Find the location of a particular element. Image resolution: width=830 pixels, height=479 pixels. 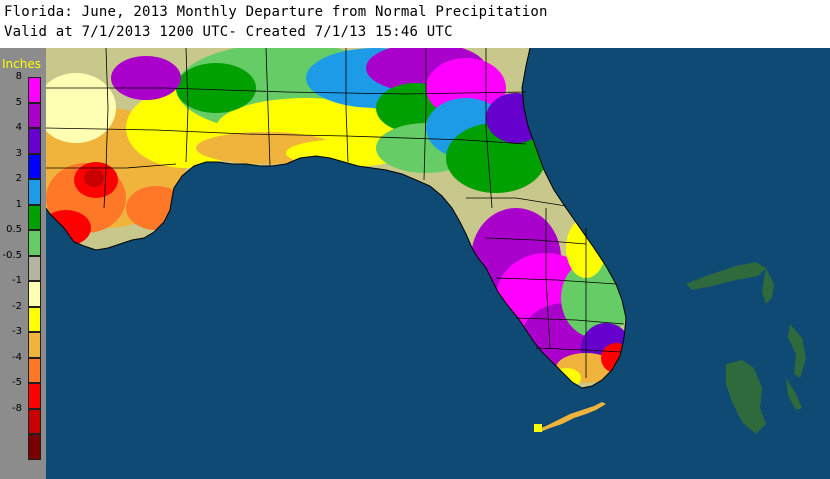

legend-label: -5 is located at coordinates (17, 382).